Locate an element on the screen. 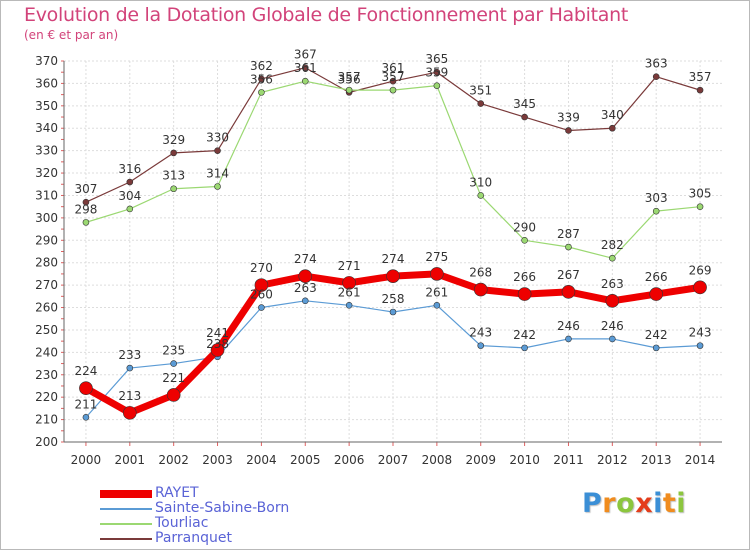  data-label-parranquet: 367 is located at coordinates (305, 55).